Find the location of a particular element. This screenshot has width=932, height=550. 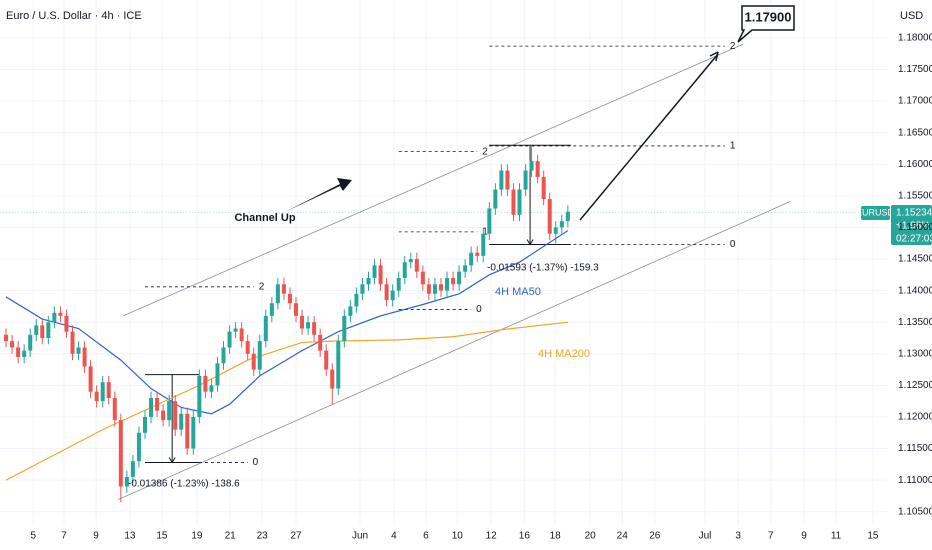

x-tick-label: 16 is located at coordinates (525, 536).